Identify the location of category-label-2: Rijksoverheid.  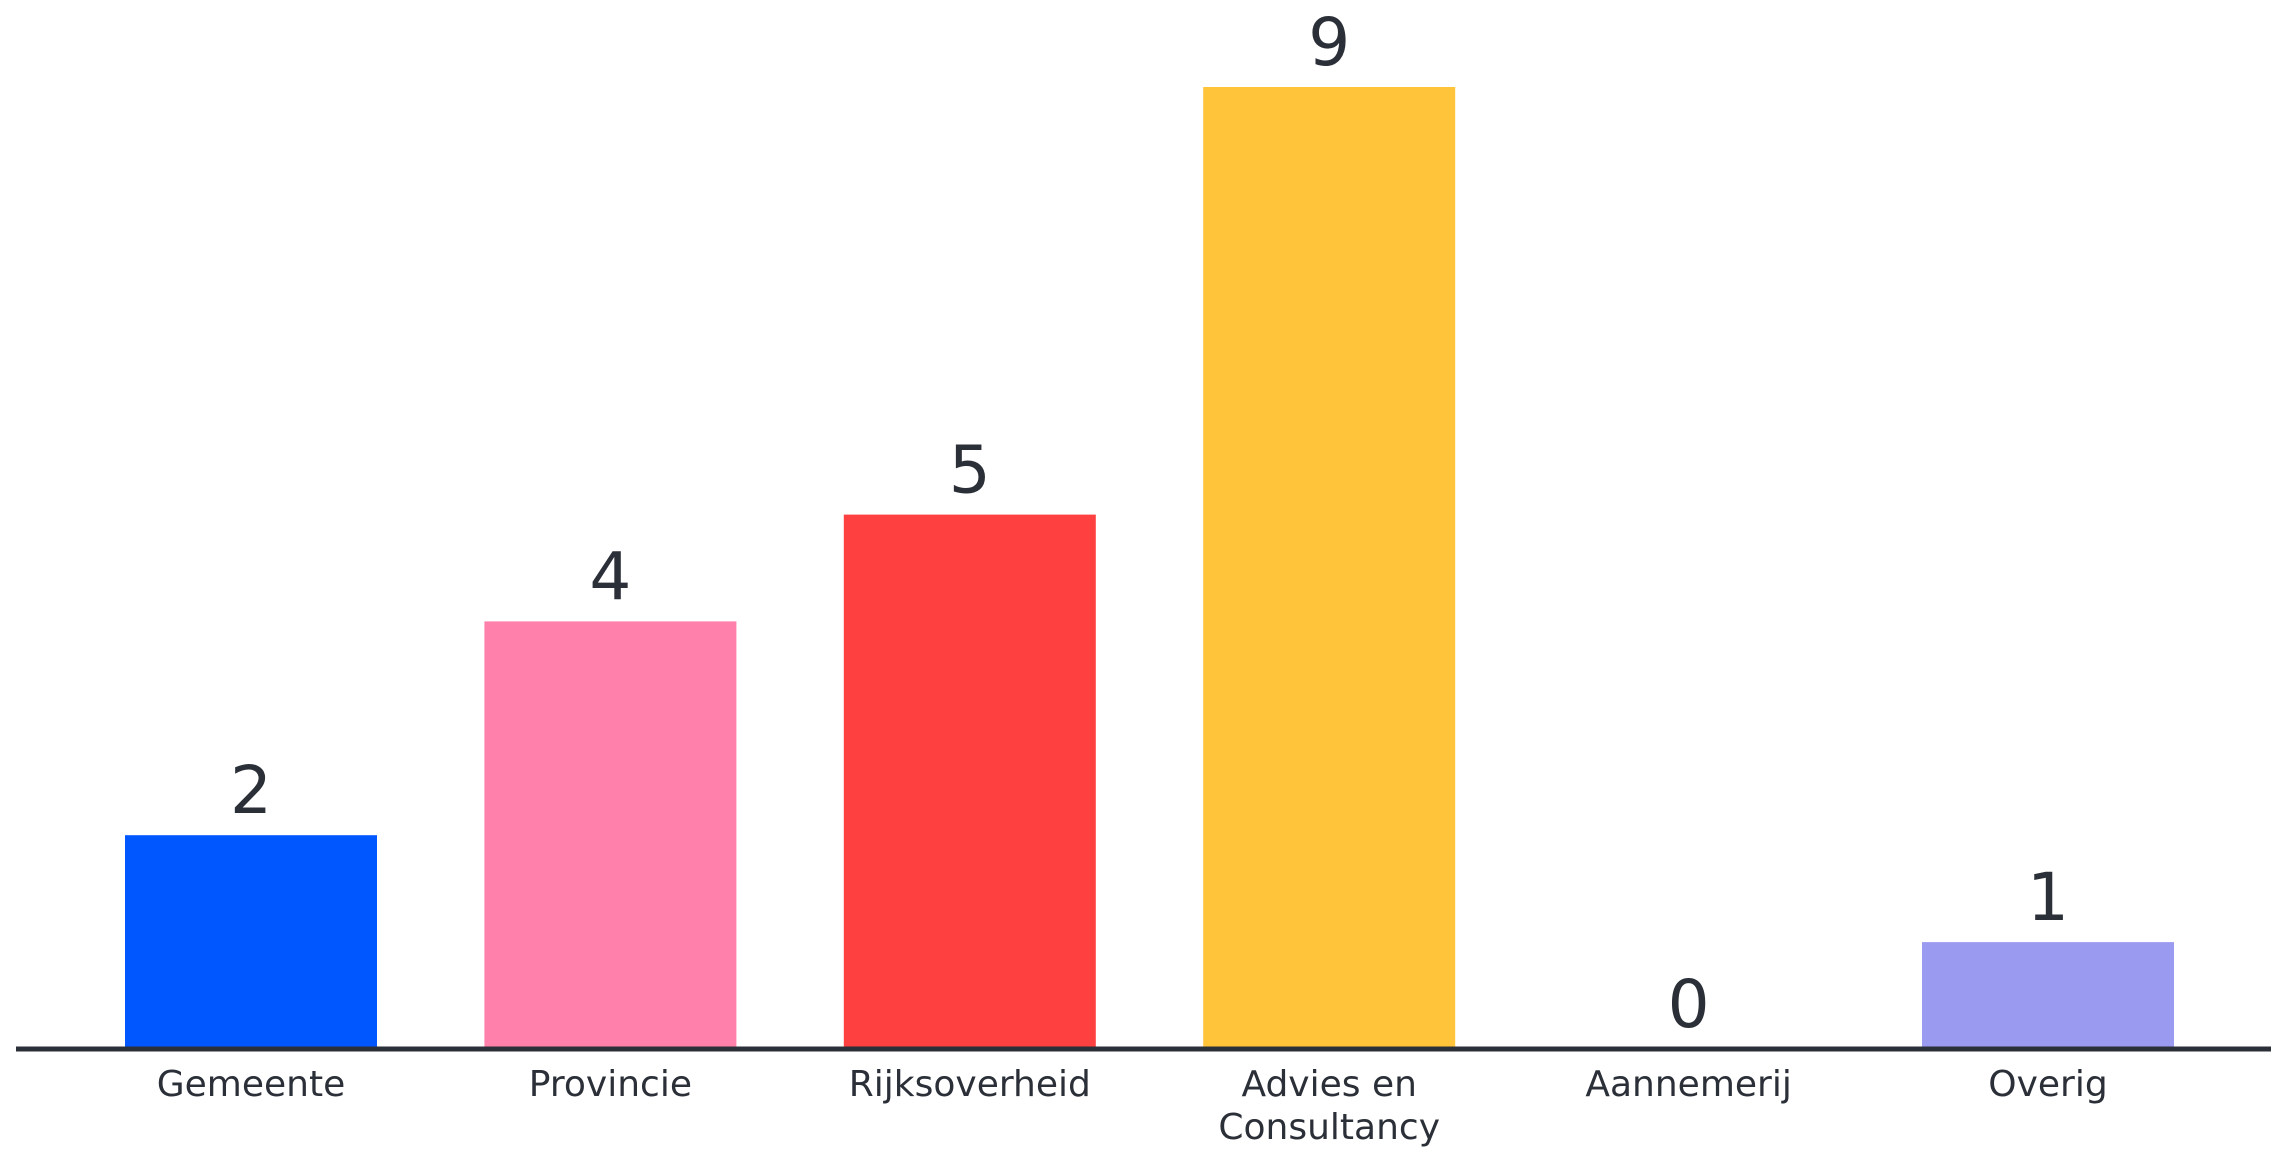
(970, 1084).